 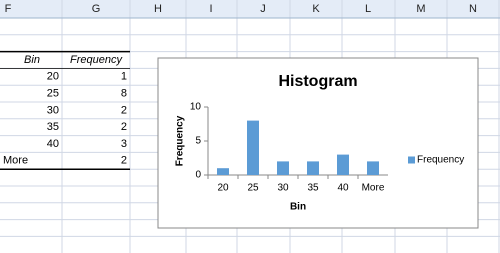 I want to click on chart-title: Histogram, so click(x=317, y=81).